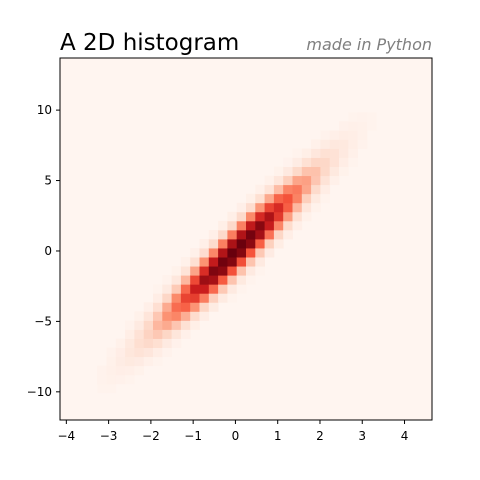  What do you see at coordinates (39, 392) in the screenshot?
I see `y-tick-label: −10` at bounding box center [39, 392].